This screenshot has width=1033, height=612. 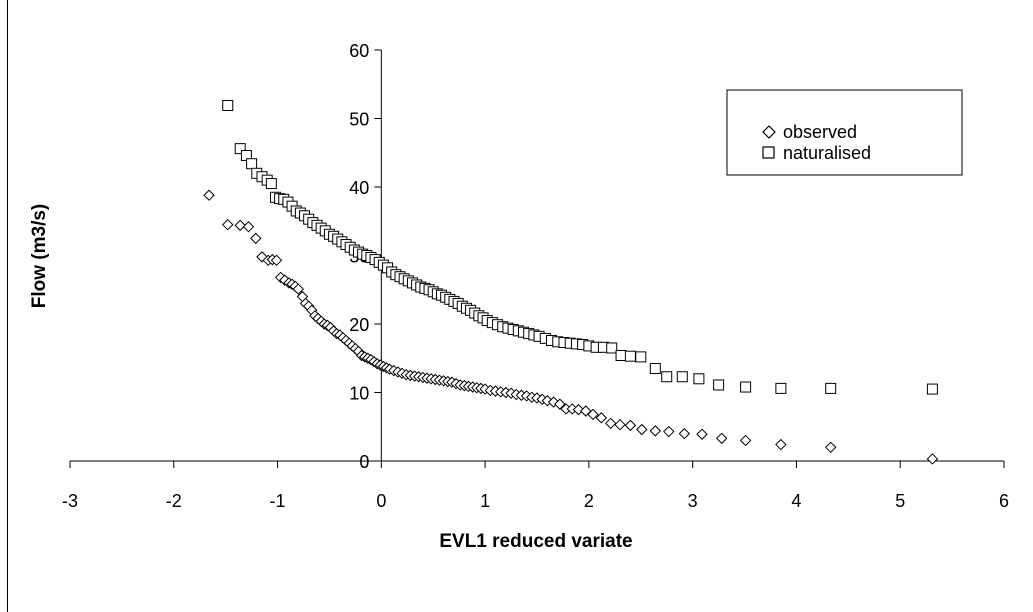 I want to click on x-tick-label: -3, so click(x=70, y=501).